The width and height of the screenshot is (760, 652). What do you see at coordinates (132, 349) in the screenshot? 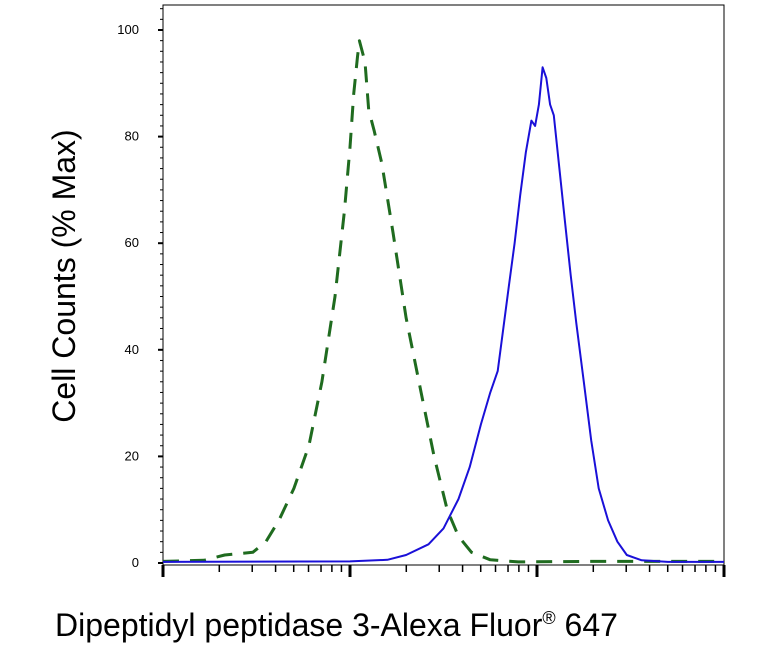
I see `y-tick-label: 40` at bounding box center [132, 349].